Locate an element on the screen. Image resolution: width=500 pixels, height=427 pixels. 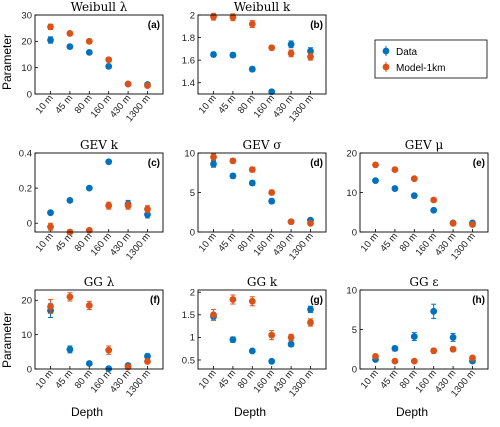
y-tick-label: 2 is located at coordinates (192, 293).